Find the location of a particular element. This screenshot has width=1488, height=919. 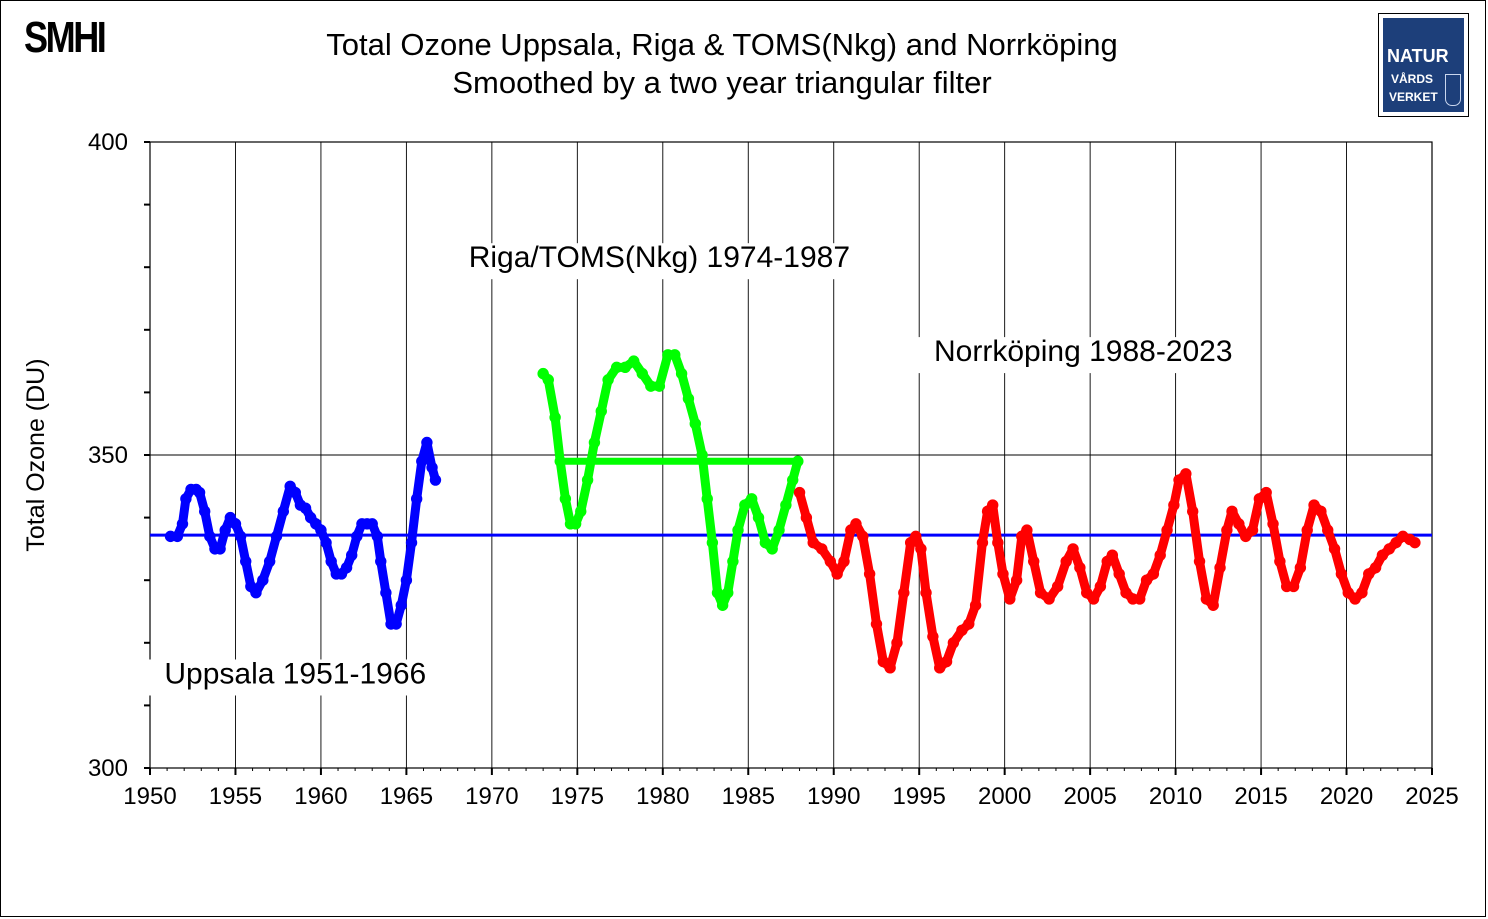

x-tick-label: 1995 is located at coordinates (919, 796).